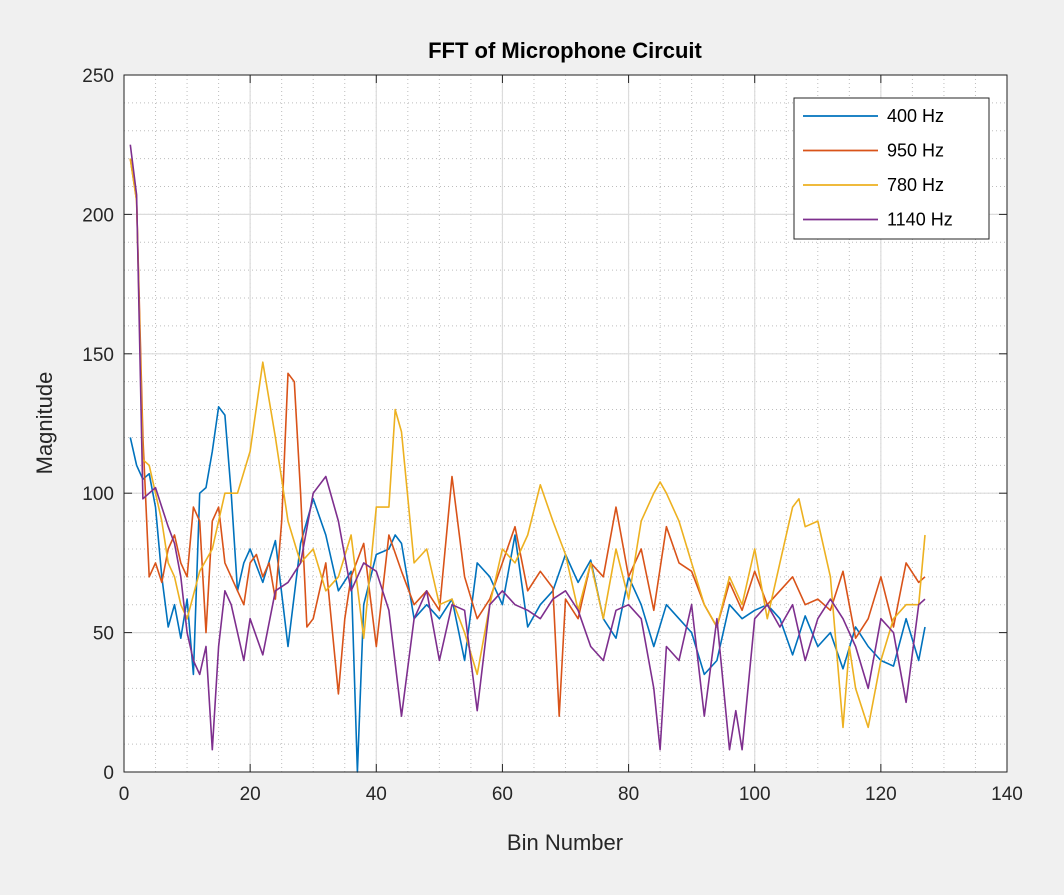  I want to click on x-tick-label: 40, so click(376, 794).